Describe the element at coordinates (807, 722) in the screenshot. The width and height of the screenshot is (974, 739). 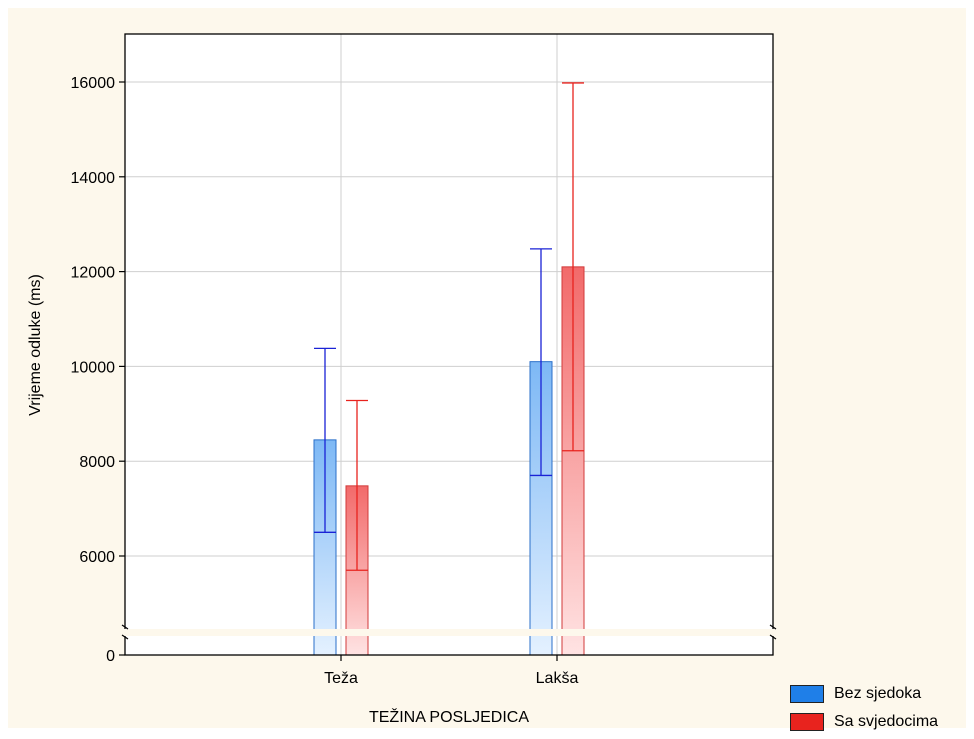
I see `legend-swatch-red` at that location.